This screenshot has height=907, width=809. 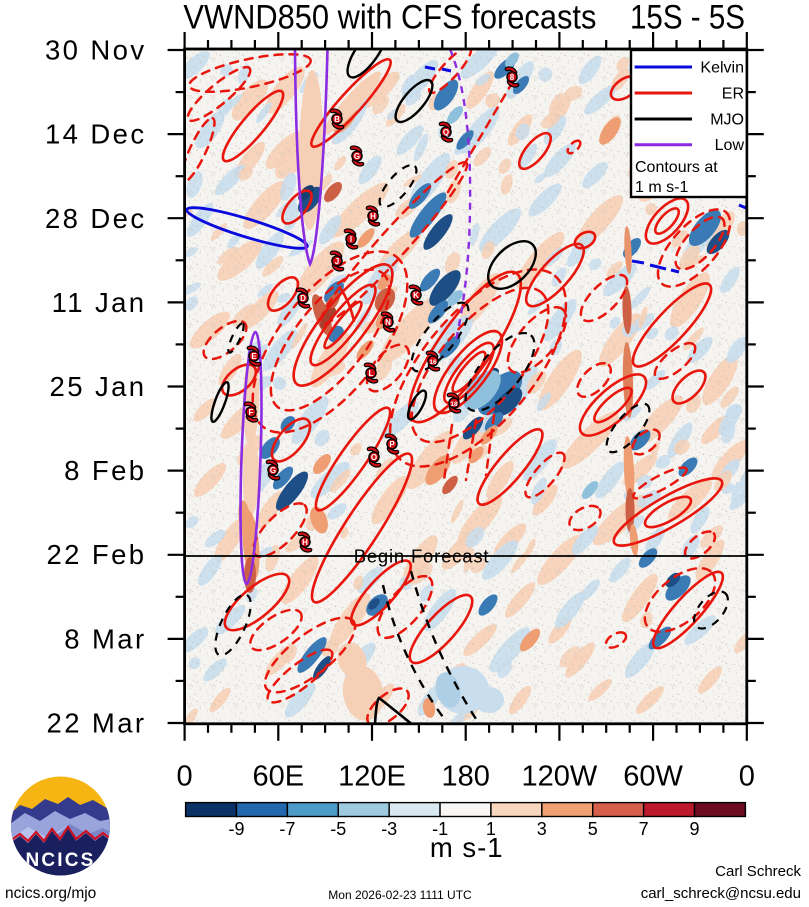 I want to click on svg-text: 7, so click(x=644, y=829).